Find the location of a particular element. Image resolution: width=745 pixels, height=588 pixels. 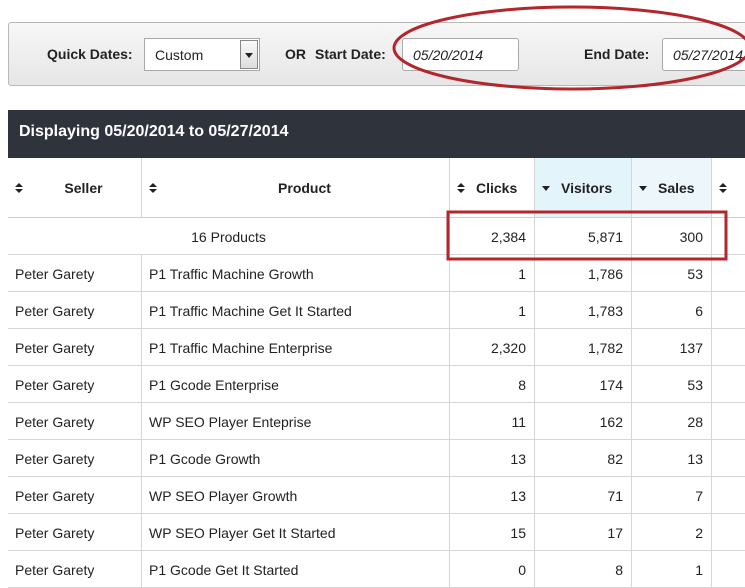

column-header is located at coordinates (728, 188).